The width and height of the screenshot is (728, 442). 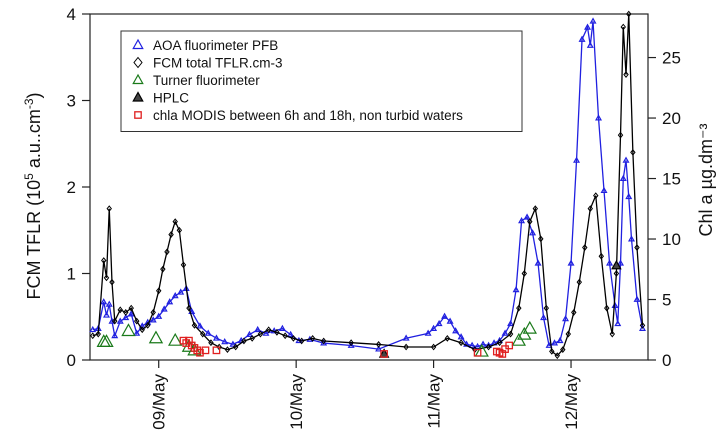 I want to click on y-left-tick-label: 0, so click(x=71, y=360).